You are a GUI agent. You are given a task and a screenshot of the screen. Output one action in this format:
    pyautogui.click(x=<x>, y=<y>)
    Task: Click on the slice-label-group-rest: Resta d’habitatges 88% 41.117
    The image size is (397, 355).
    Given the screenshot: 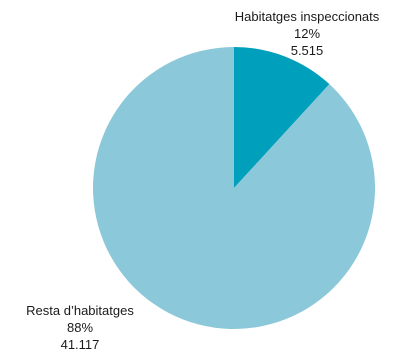 What is the action you would take?
    pyautogui.click(x=80, y=327)
    